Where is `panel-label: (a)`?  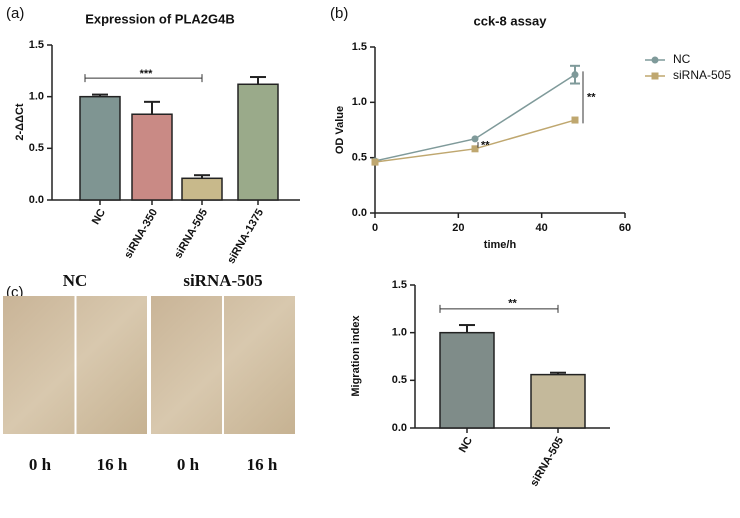
panel-label: (a) is located at coordinates (15, 13).